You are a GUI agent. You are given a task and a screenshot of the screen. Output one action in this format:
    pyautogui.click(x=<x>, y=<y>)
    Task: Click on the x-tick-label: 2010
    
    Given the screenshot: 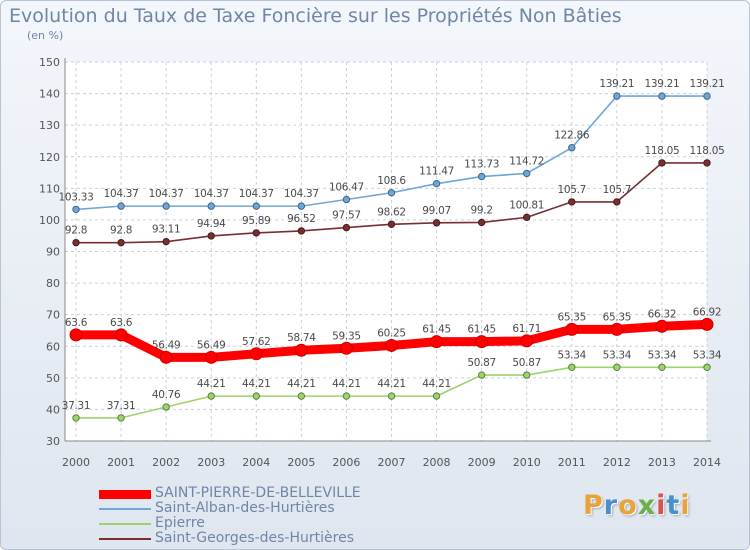 What is the action you would take?
    pyautogui.click(x=527, y=462)
    